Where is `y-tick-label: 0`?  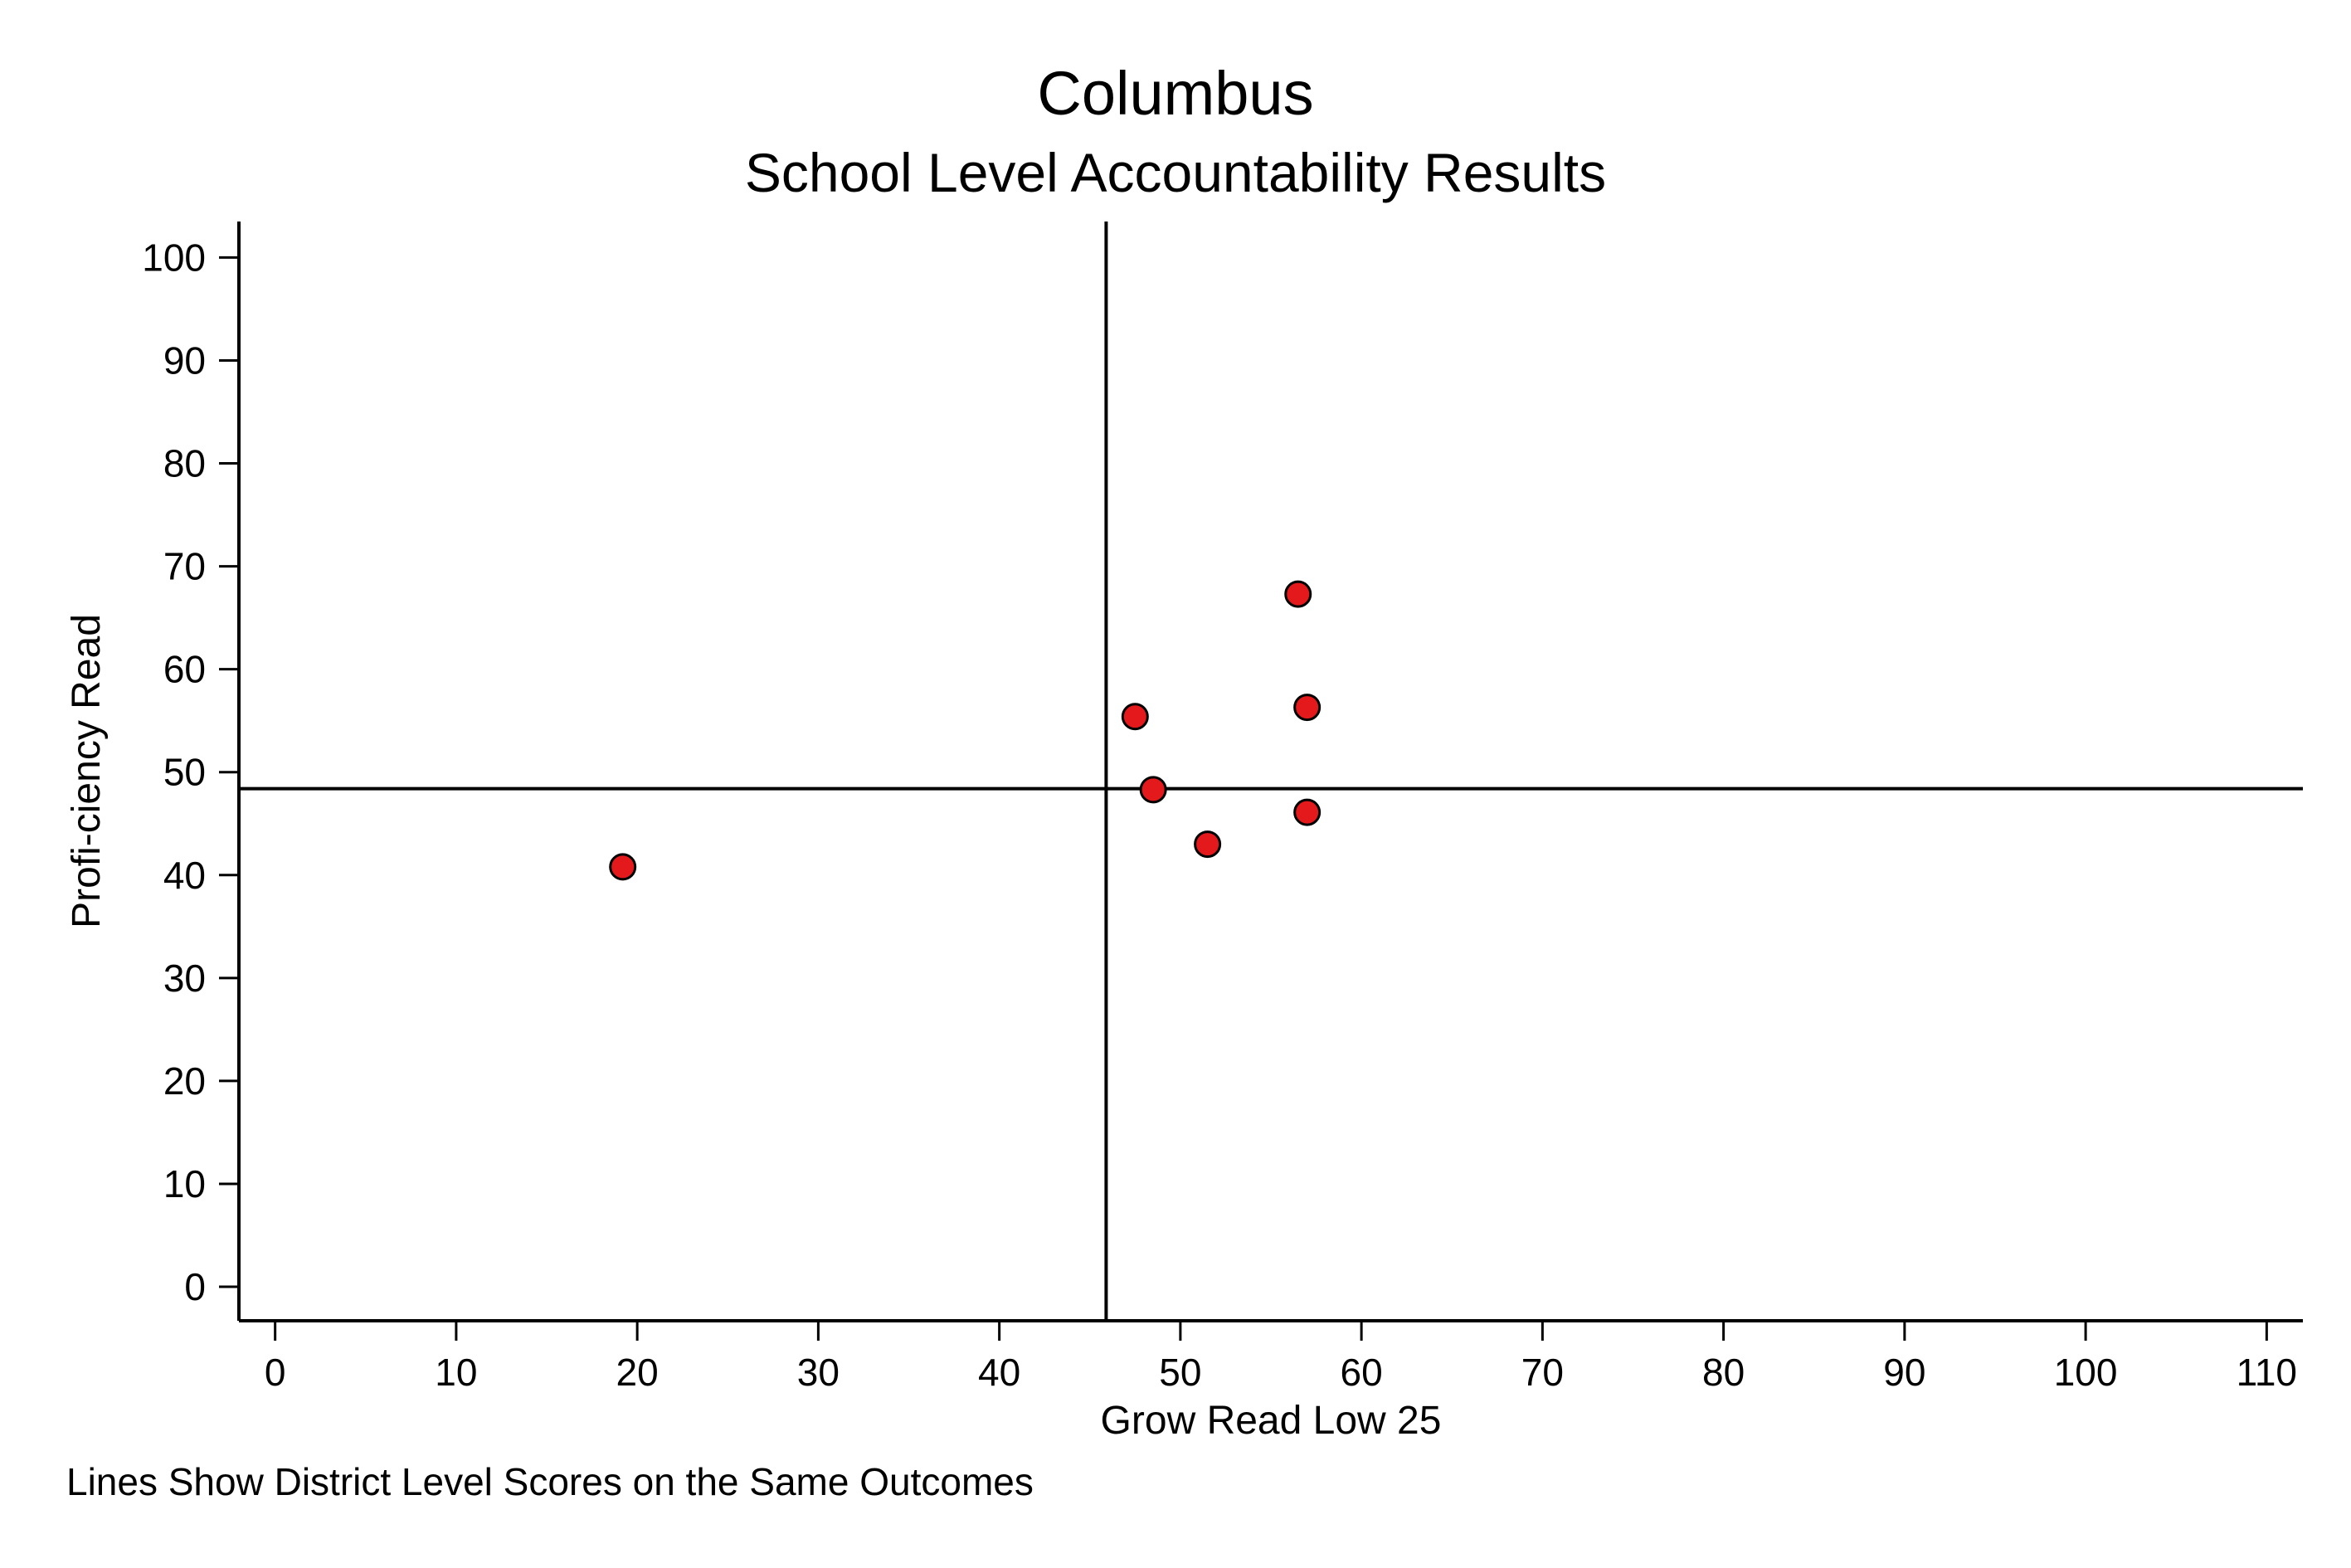 y-tick-label: 0 is located at coordinates (195, 1286).